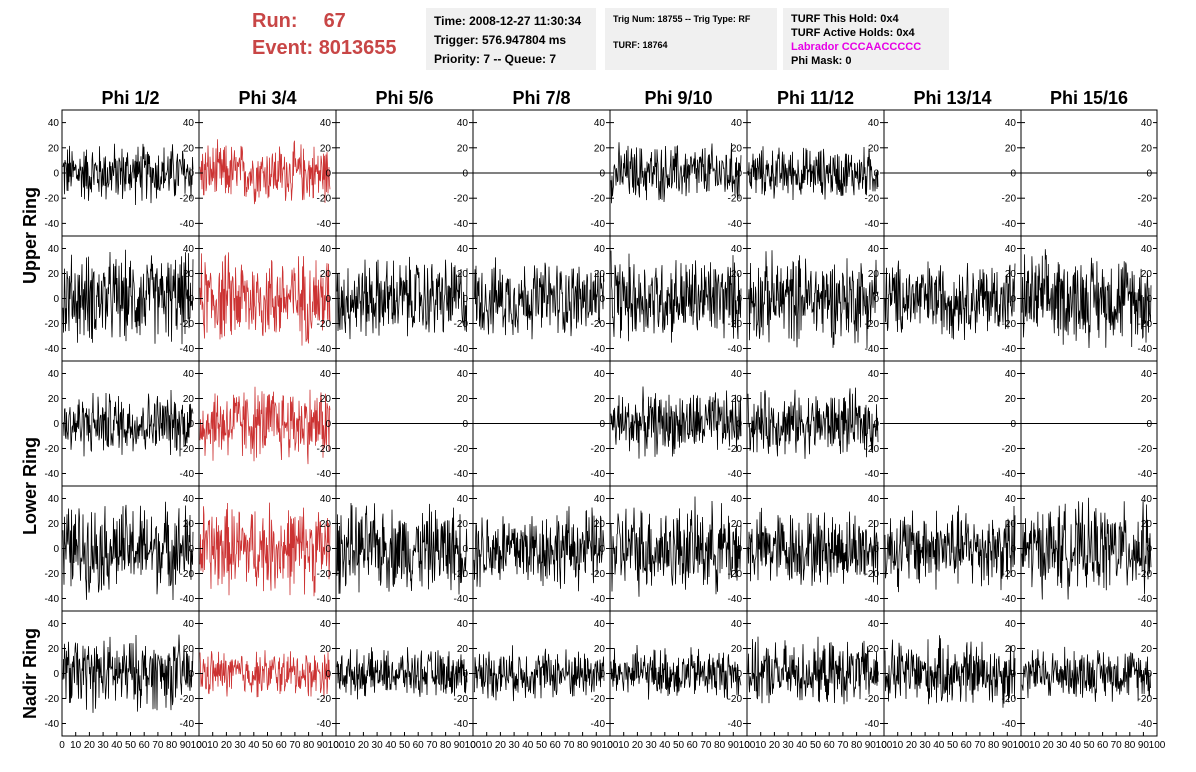  I want to click on column-header: Phi 13/14, so click(952, 98).